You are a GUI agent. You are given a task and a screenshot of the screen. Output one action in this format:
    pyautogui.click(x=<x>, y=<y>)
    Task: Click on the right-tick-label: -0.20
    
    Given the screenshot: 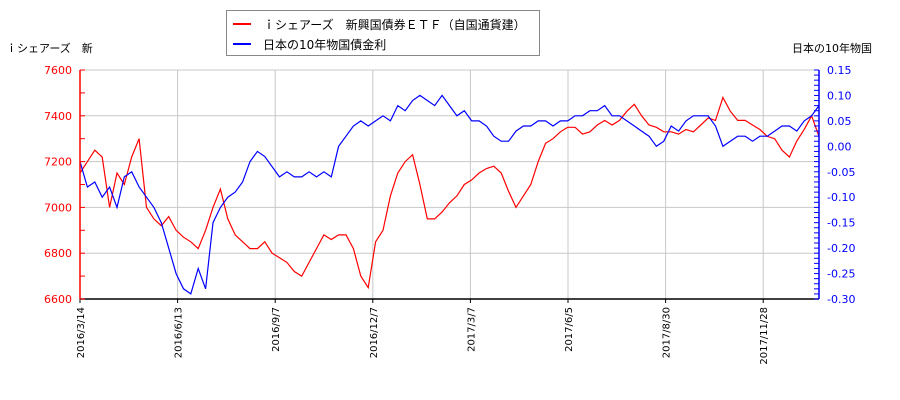 What is the action you would take?
    pyautogui.click(x=841, y=248)
    